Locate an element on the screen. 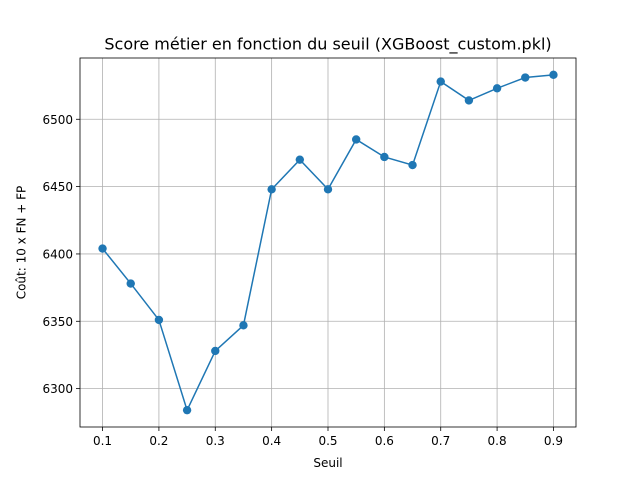 The image size is (640, 480). x-tick-label: 0.3 is located at coordinates (215, 441).